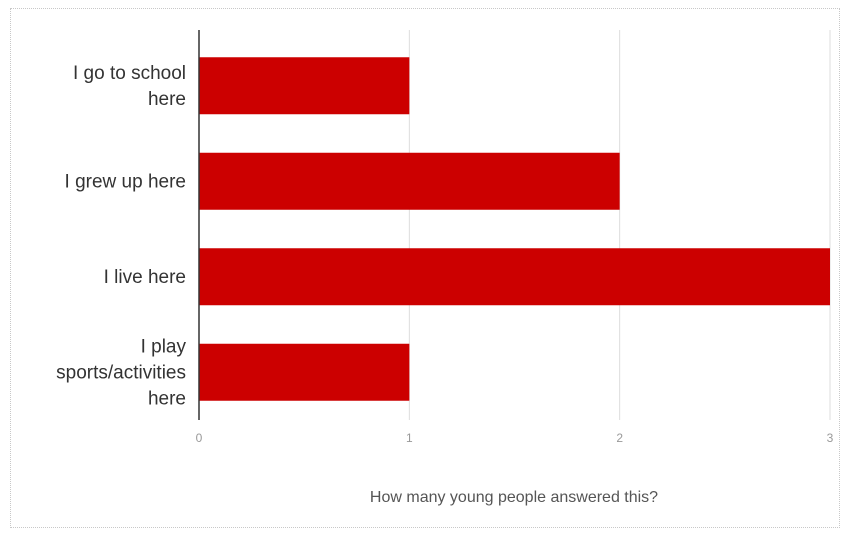  I want to click on category-label-2: I live here, so click(145, 277).